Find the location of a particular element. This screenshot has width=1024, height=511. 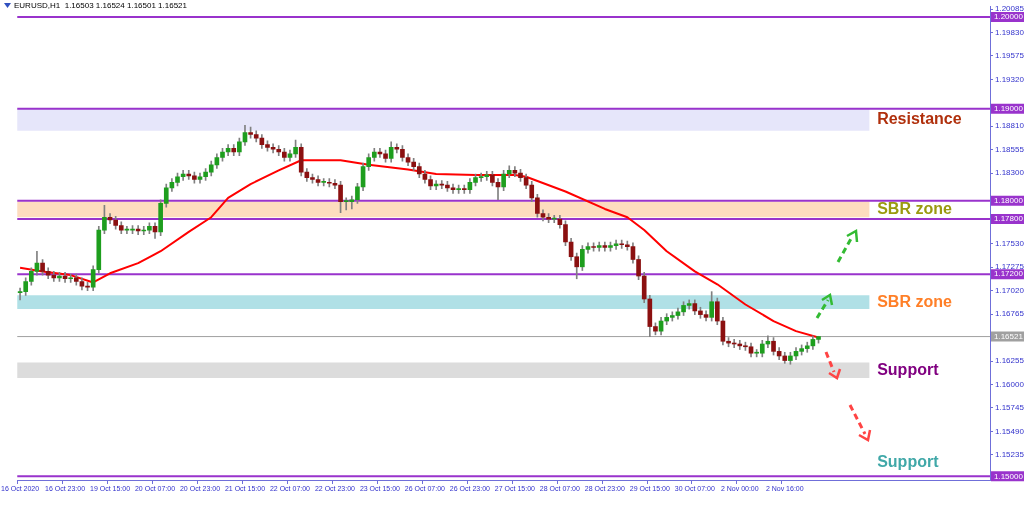

y-tick-label: 1.16255 is located at coordinates (1009, 361).